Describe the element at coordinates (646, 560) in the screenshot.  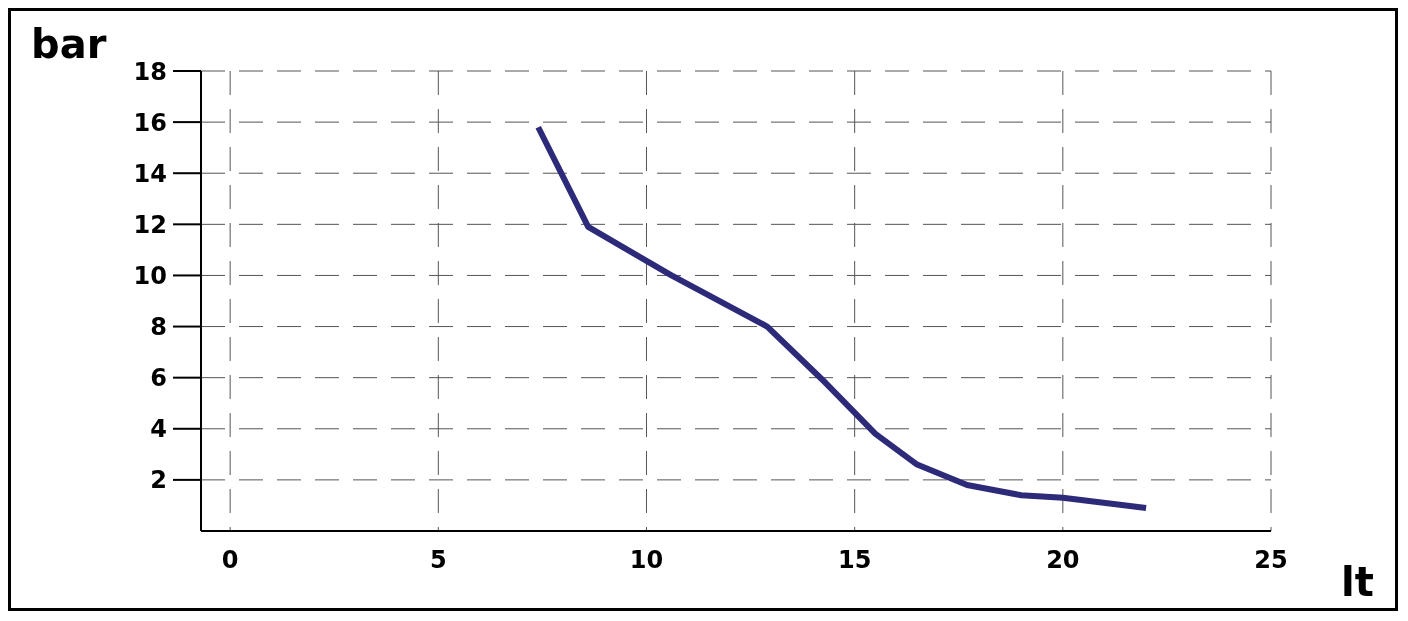
I see `x-tick-label: 10` at that location.